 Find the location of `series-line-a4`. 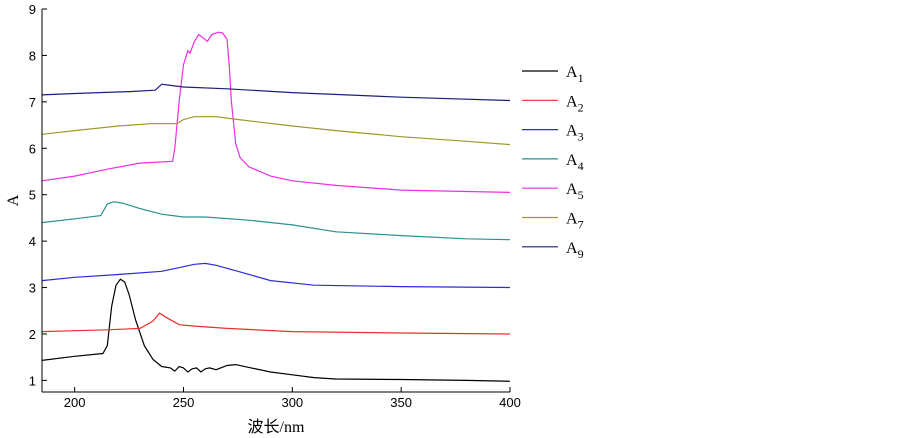

series-line-a4 is located at coordinates (276, 221).